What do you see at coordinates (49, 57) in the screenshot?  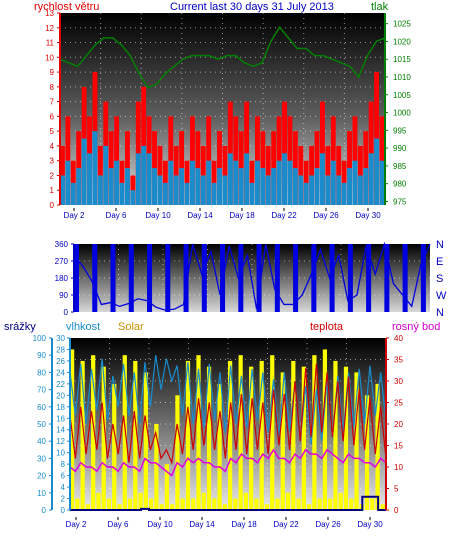 I see `y-left-tick-label: 10` at bounding box center [49, 57].